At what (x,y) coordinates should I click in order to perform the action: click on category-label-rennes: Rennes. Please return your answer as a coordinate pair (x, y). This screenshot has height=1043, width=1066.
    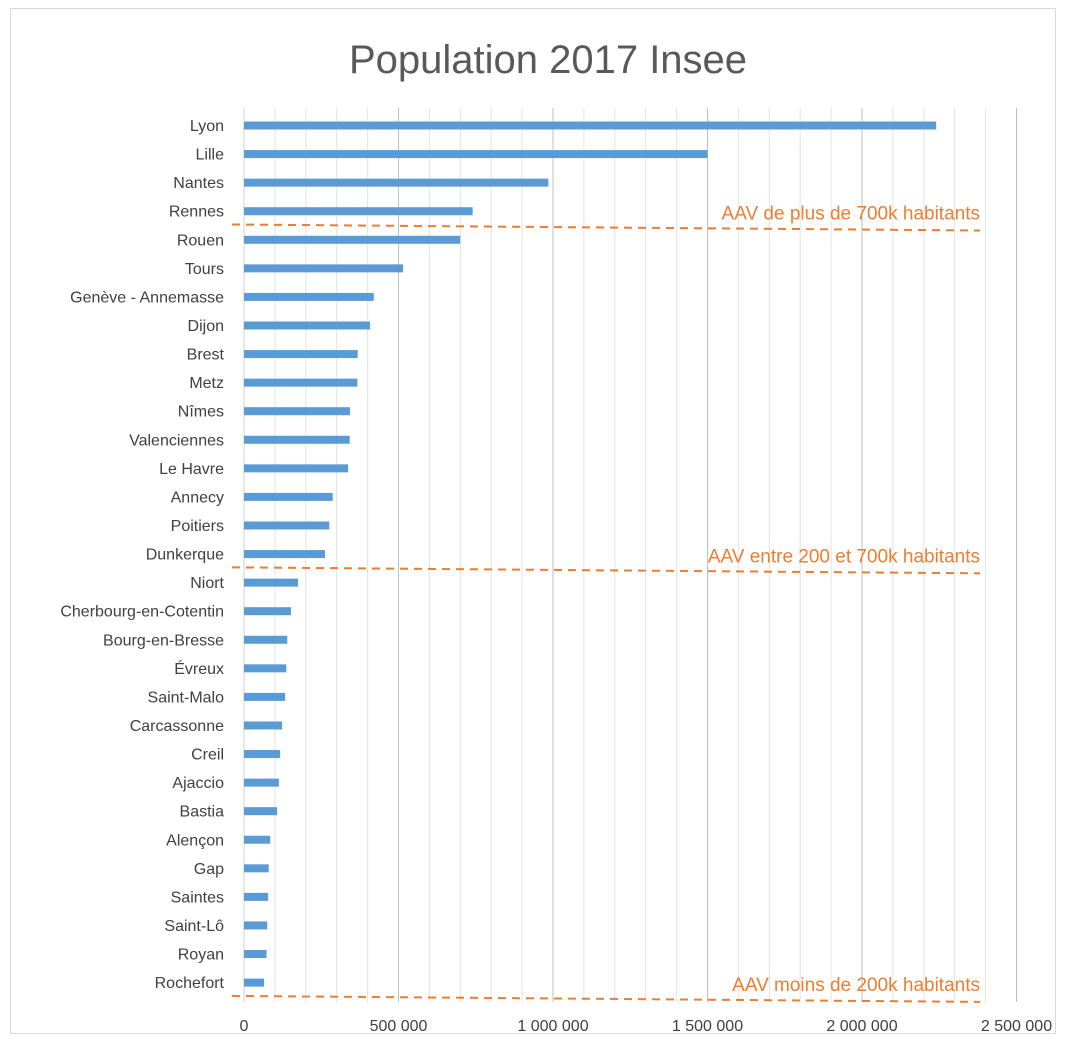
    Looking at the image, I should click on (196, 212).